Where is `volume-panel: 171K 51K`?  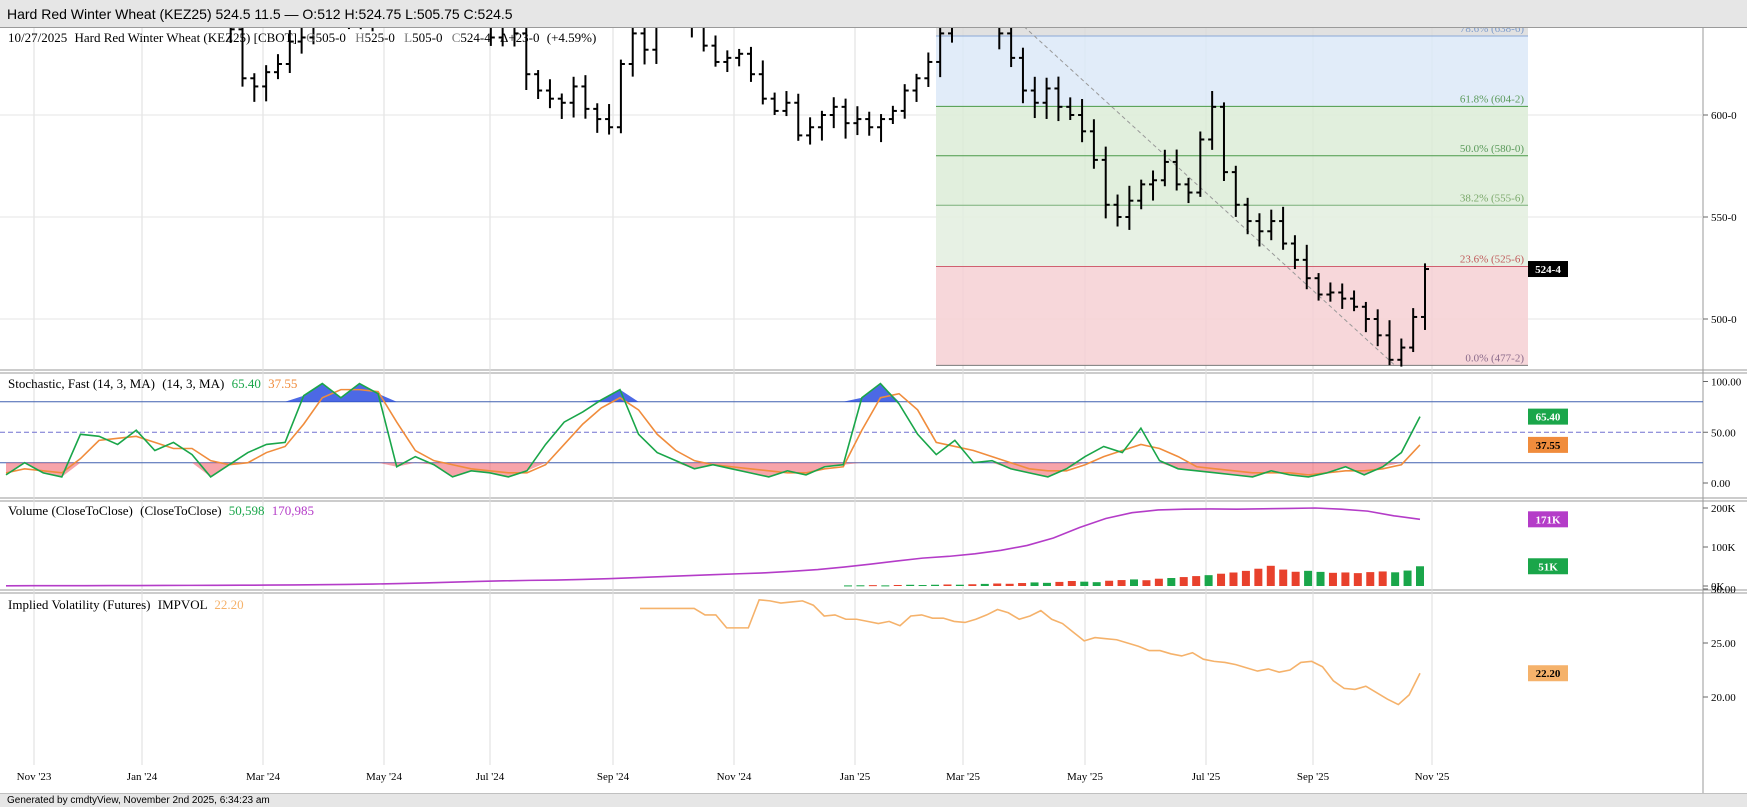 volume-panel: 171K 51K is located at coordinates (786, 547).